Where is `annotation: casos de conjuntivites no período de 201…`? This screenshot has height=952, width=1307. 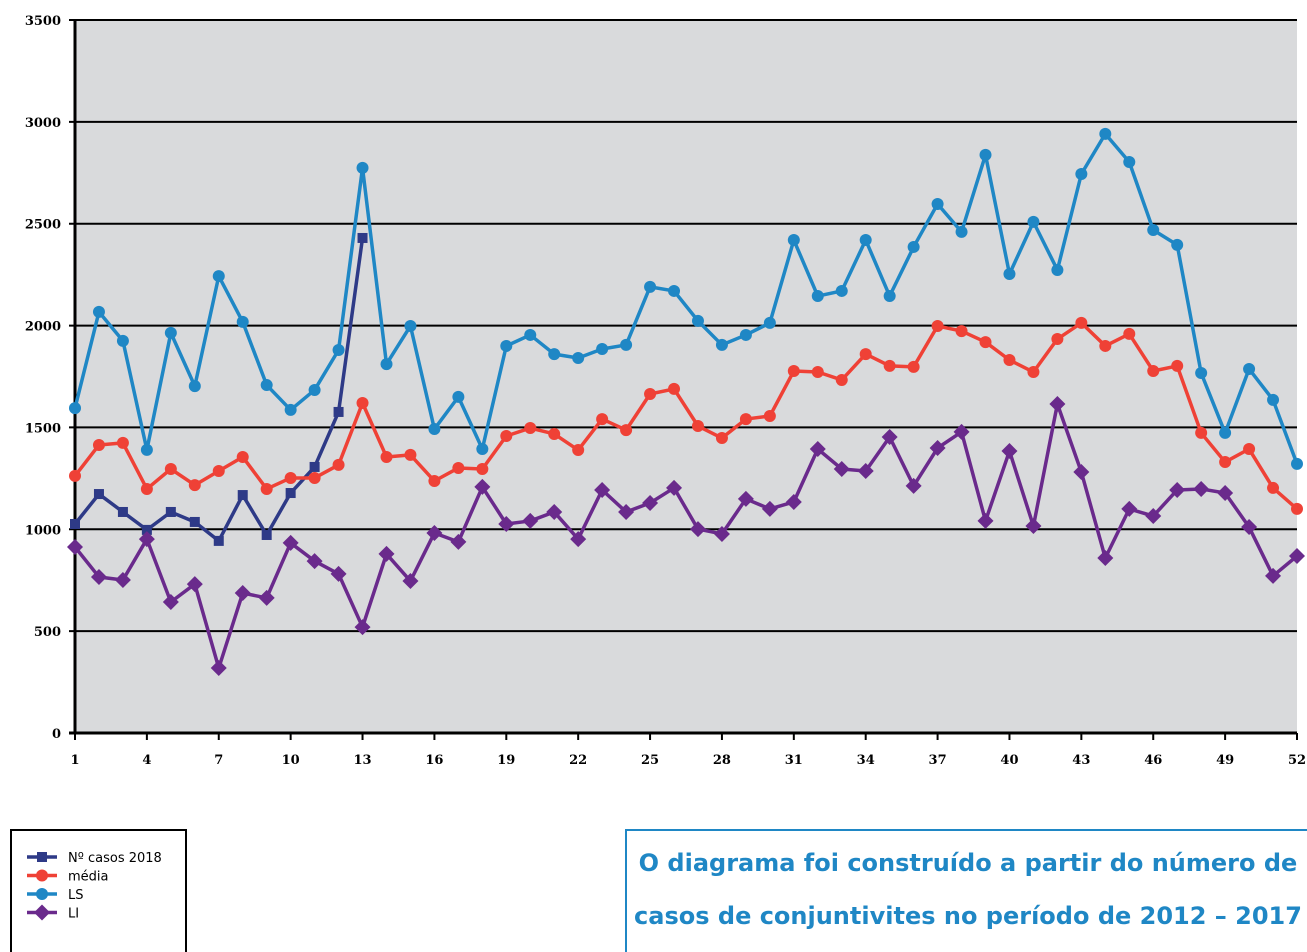
annotation: casos de conjuntivites no período de 201… is located at coordinates (968, 916).